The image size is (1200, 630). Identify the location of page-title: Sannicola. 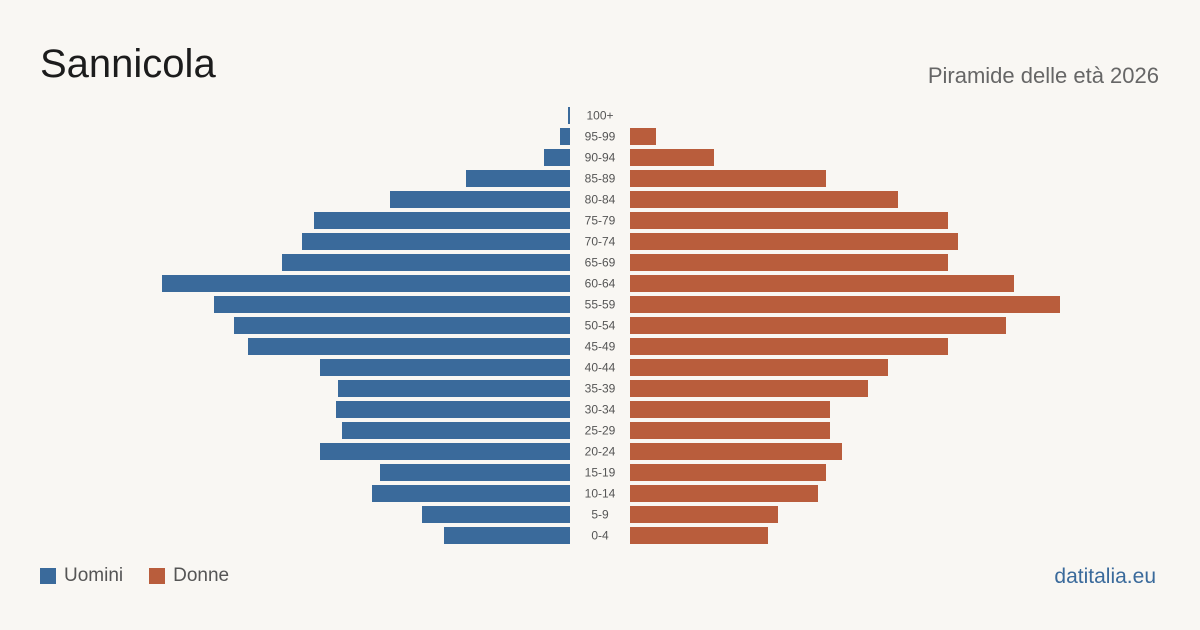
(128, 64).